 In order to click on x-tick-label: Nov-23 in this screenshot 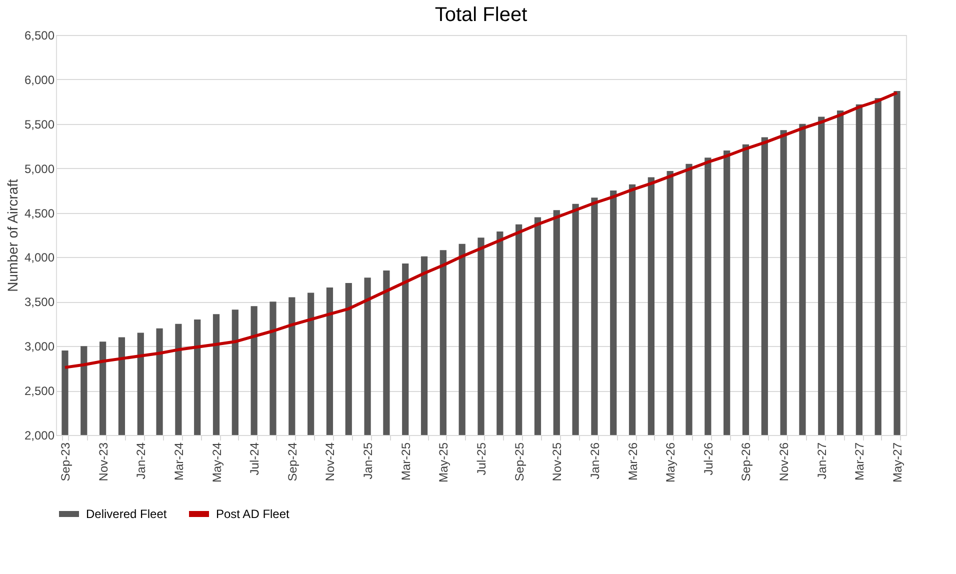, I will do `click(103, 462)`.